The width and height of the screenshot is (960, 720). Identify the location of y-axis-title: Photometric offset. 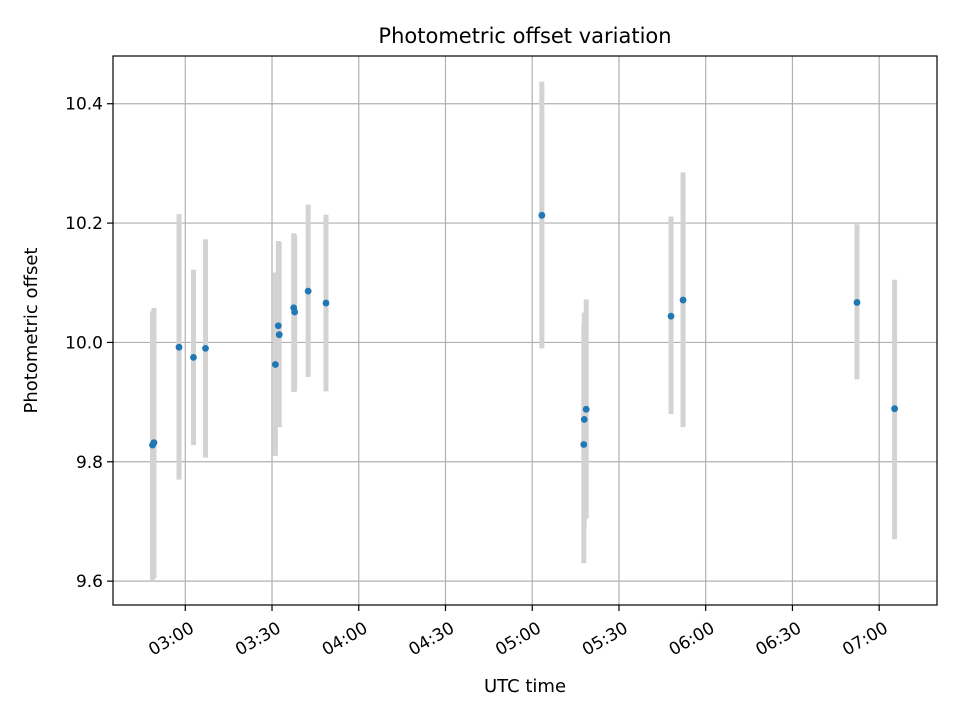
(31, 331).